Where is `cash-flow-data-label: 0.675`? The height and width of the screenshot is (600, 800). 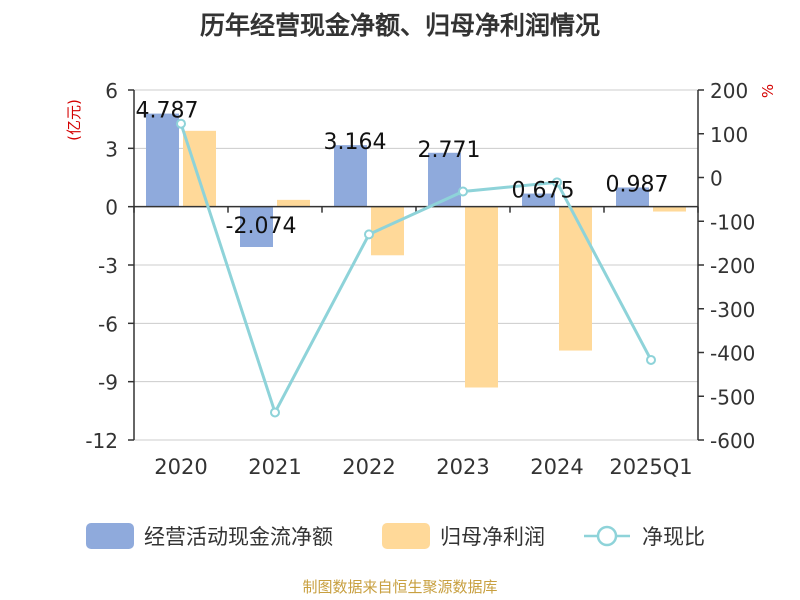
cash-flow-data-label: 0.675 is located at coordinates (543, 191).